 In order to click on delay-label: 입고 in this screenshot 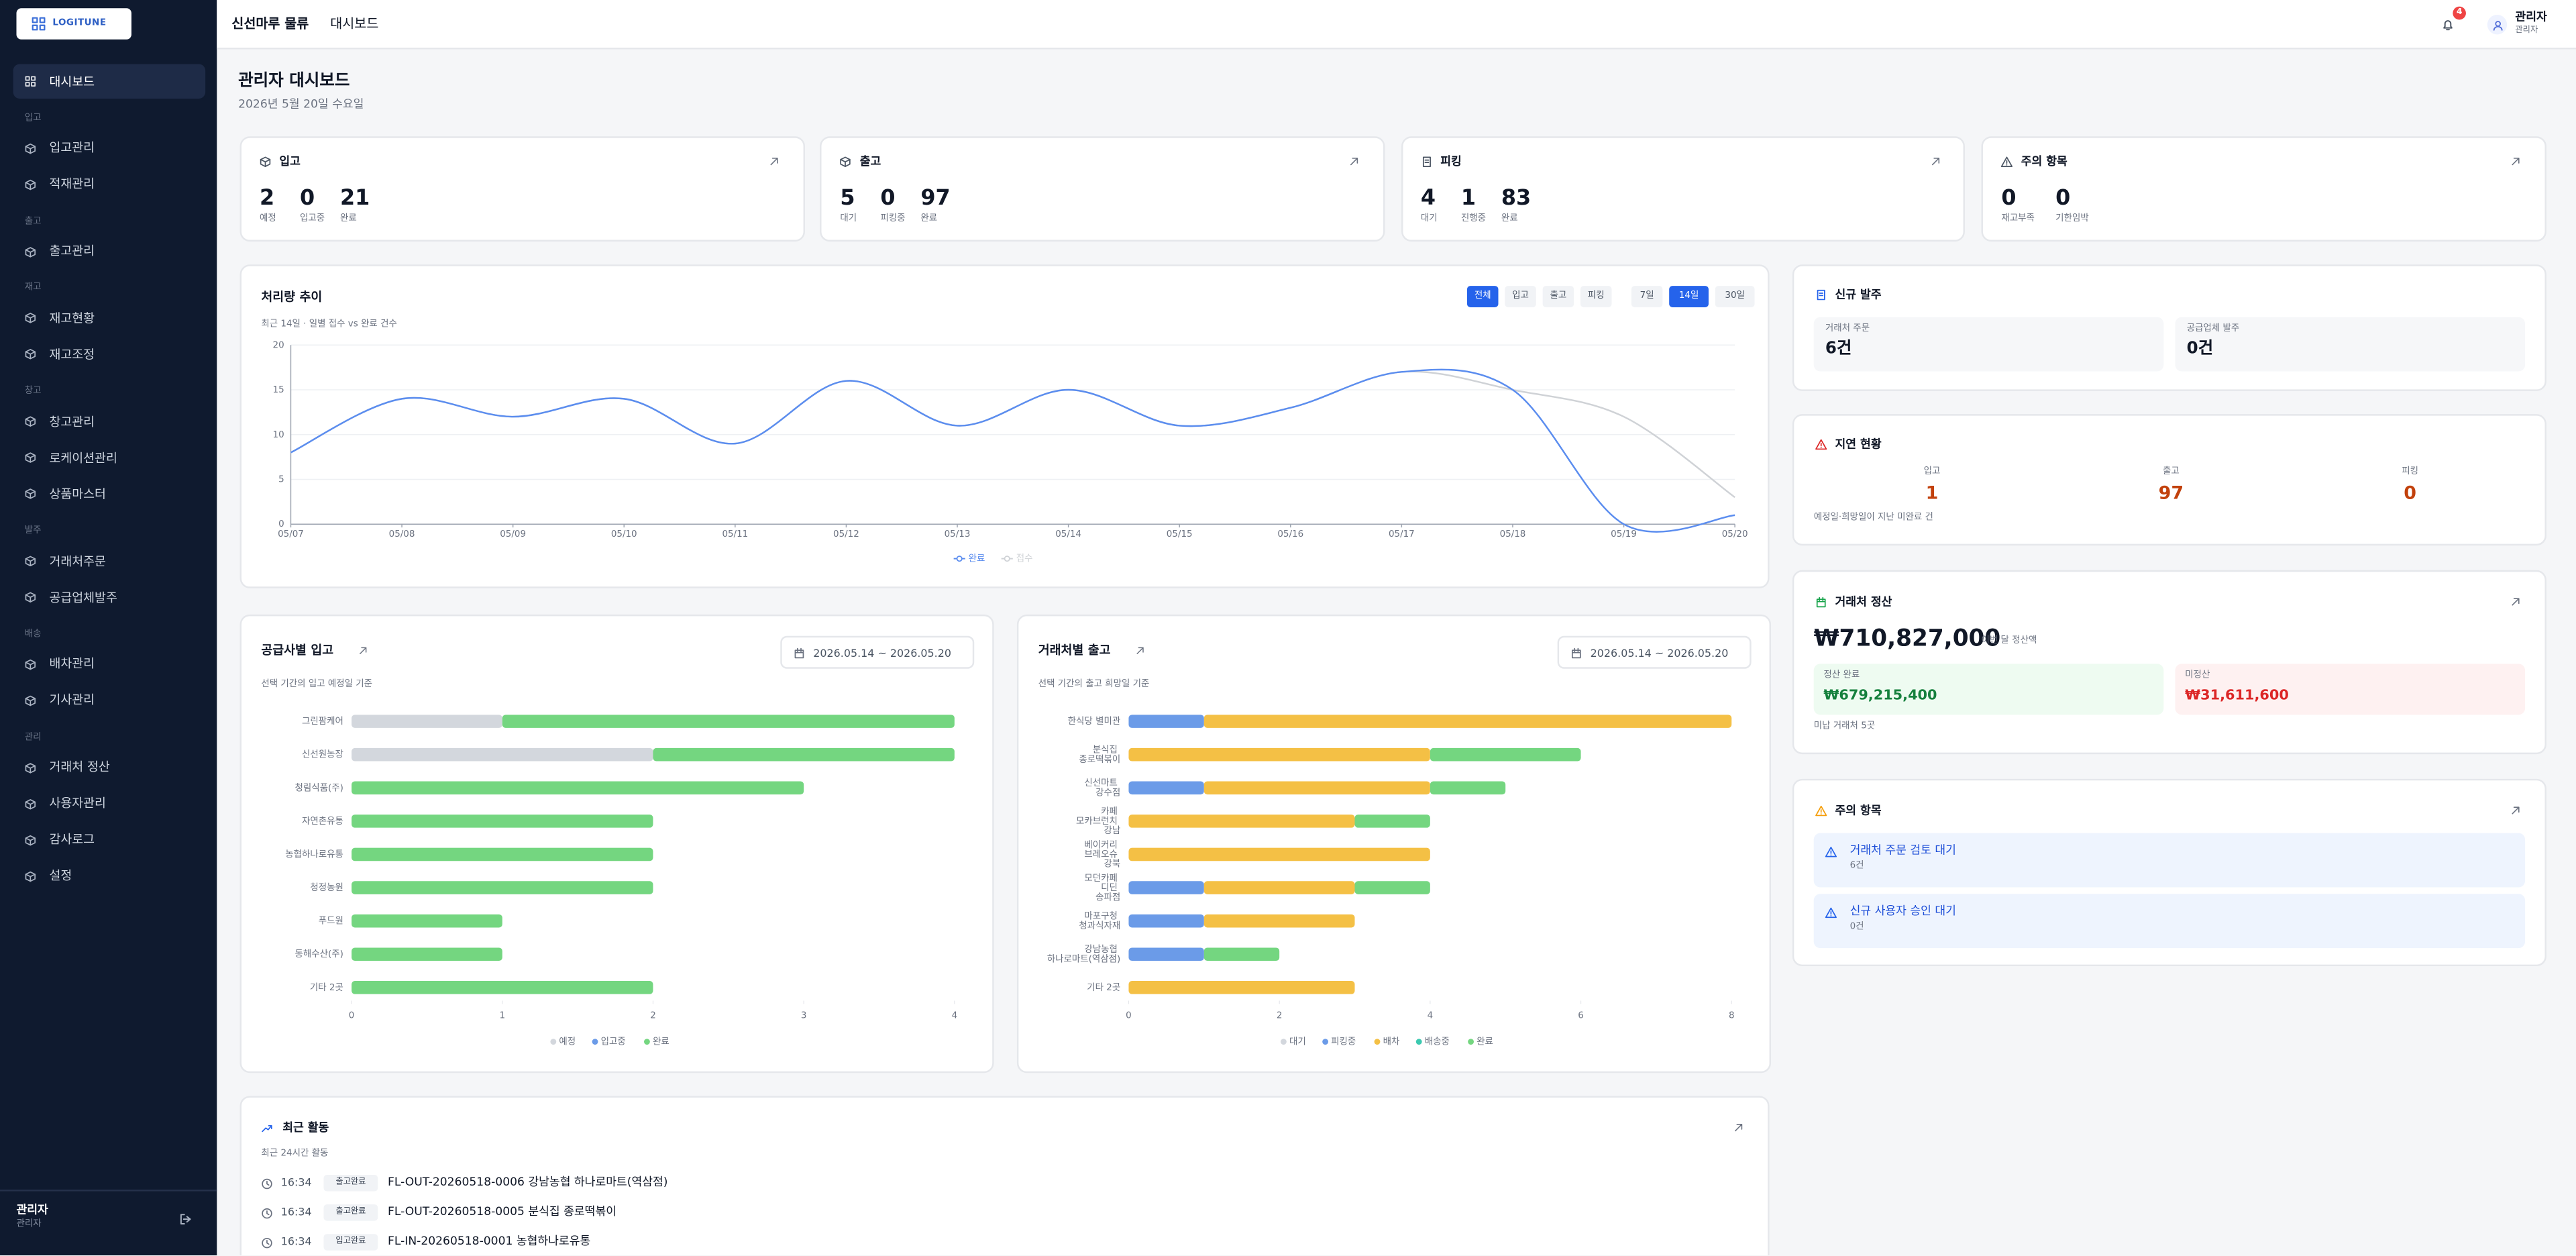, I will do `click(1932, 472)`.